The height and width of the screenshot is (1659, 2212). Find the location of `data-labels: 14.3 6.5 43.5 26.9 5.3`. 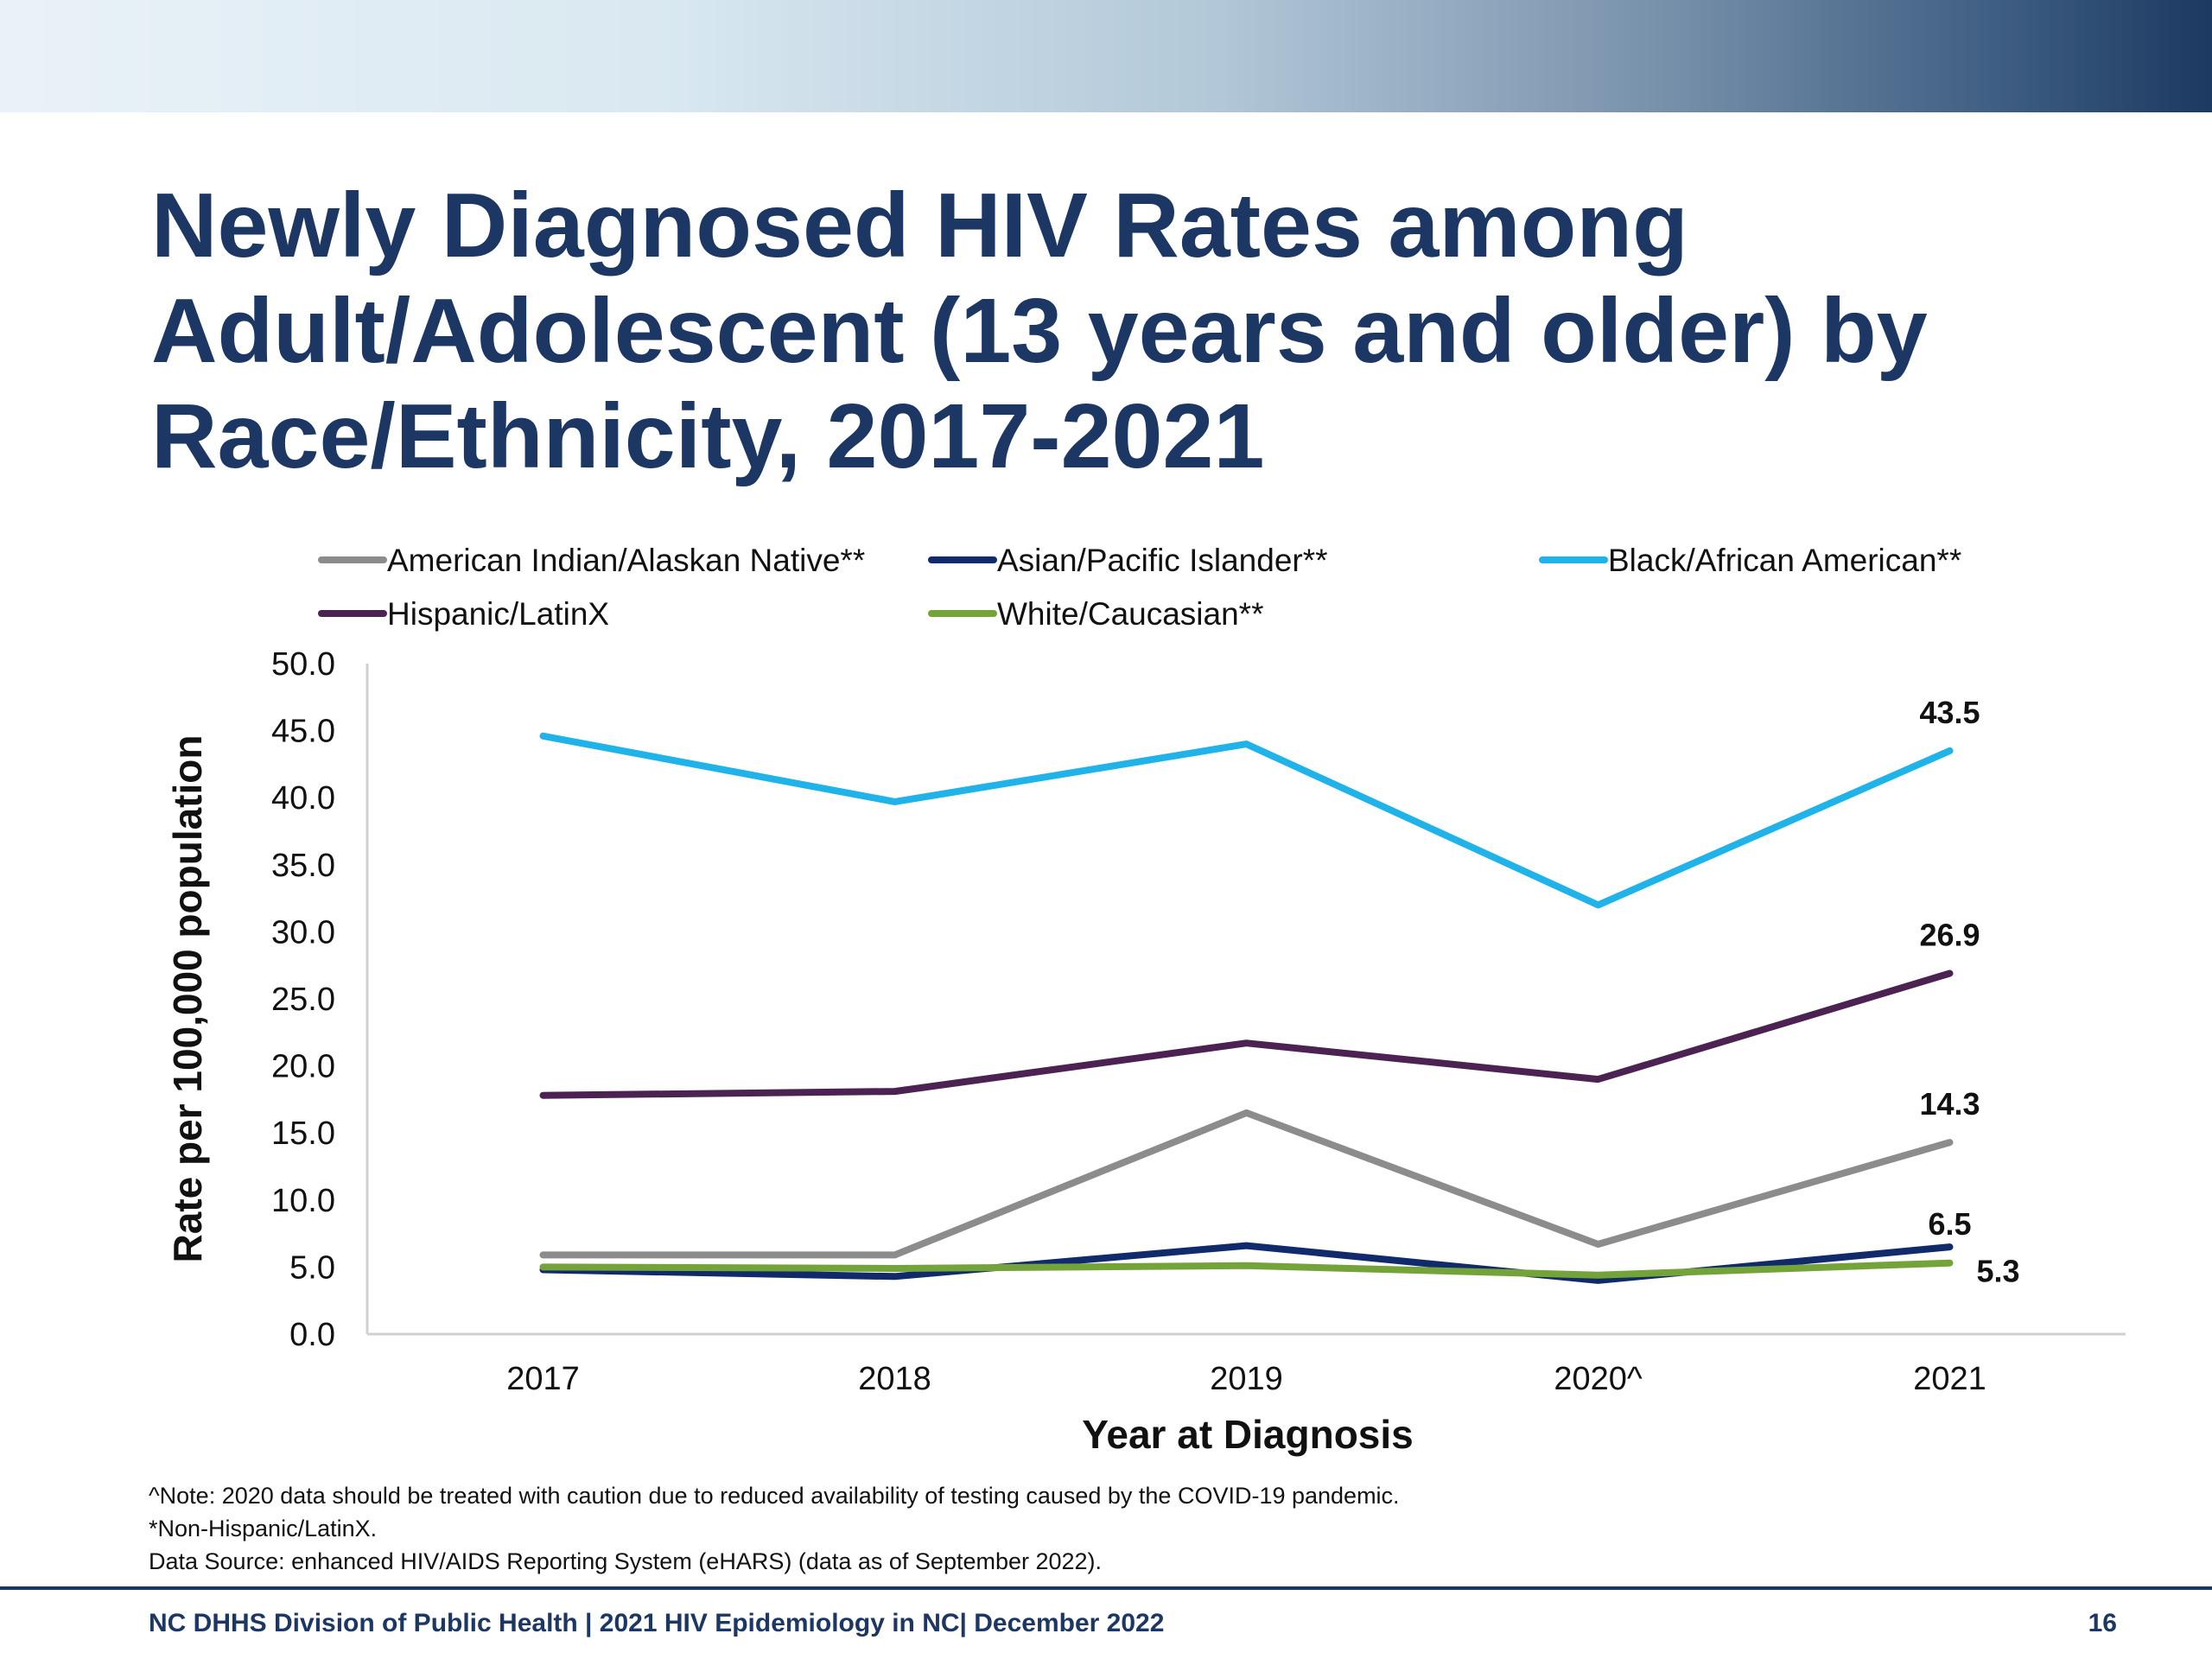

data-labels: 14.3 6.5 43.5 26.9 5.3 is located at coordinates (1969, 992).